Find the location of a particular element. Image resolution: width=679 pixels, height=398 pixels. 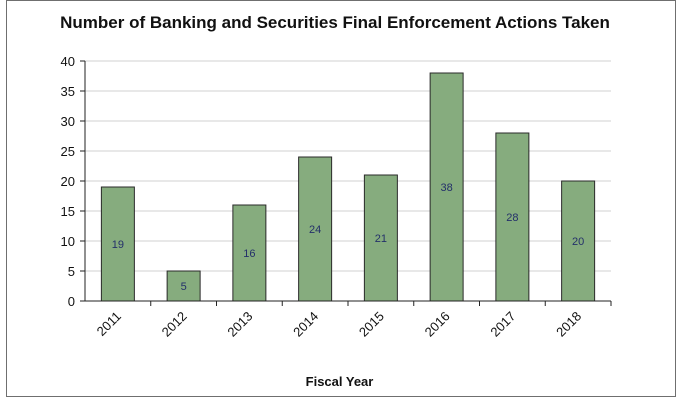

data-label: 5 is located at coordinates (184, 287).